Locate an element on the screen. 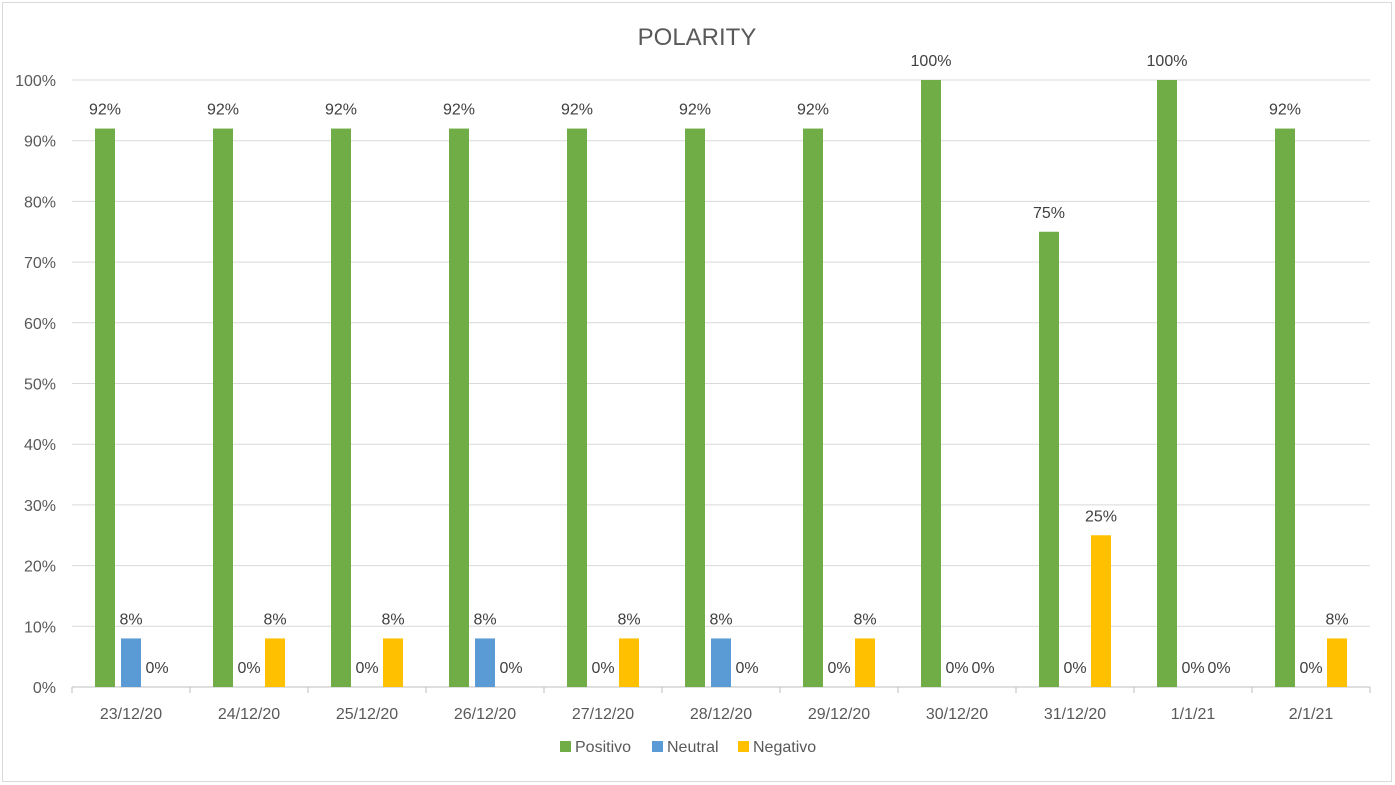 The height and width of the screenshot is (785, 1395). x-tick-label: 27/12/20 is located at coordinates (603, 714).